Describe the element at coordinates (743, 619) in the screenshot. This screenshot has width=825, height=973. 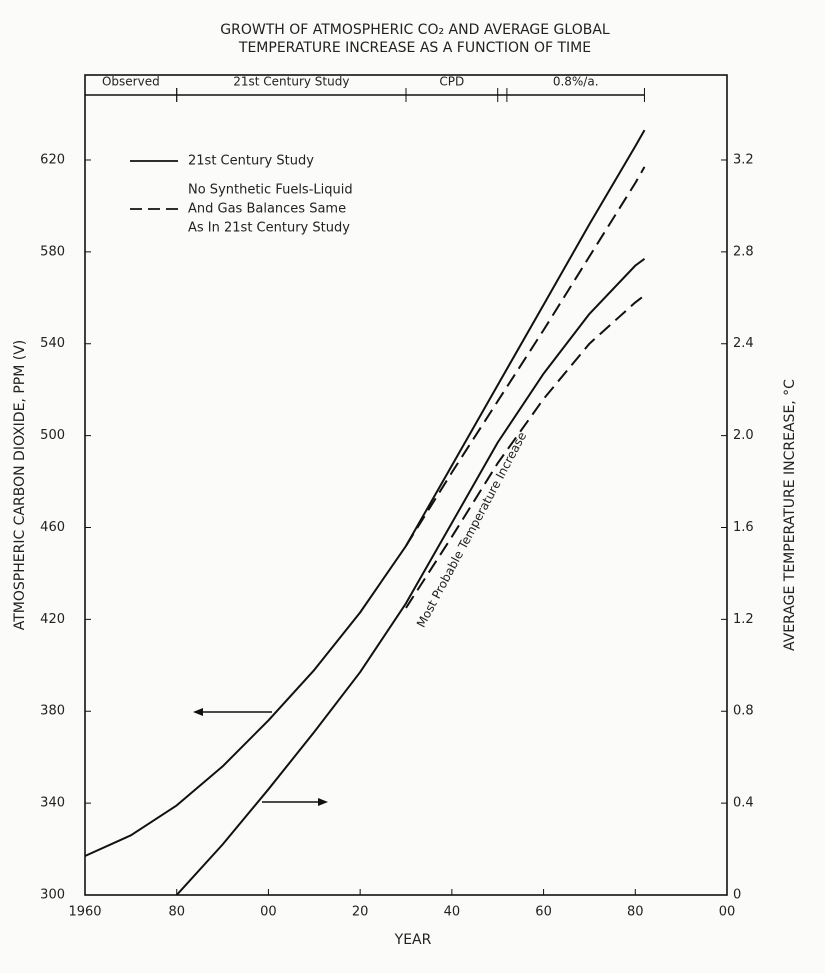
I see `y2-tick-label: 1.2` at that location.